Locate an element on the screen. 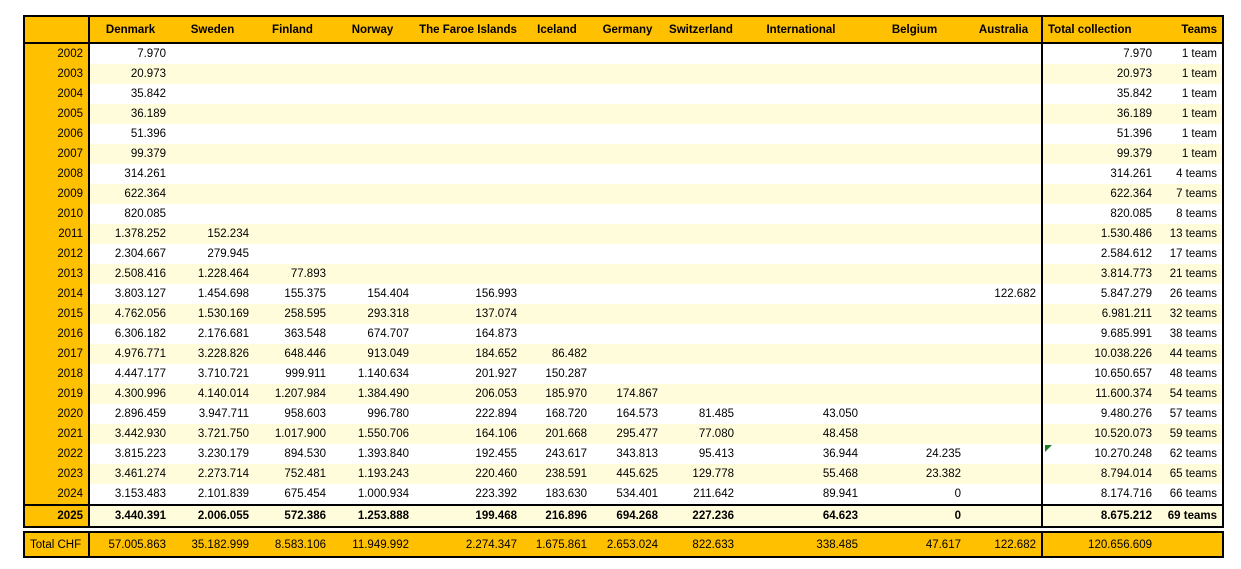 Image resolution: width=1241 pixels, height=569 pixels. year-cell: 2011 is located at coordinates (57, 234).